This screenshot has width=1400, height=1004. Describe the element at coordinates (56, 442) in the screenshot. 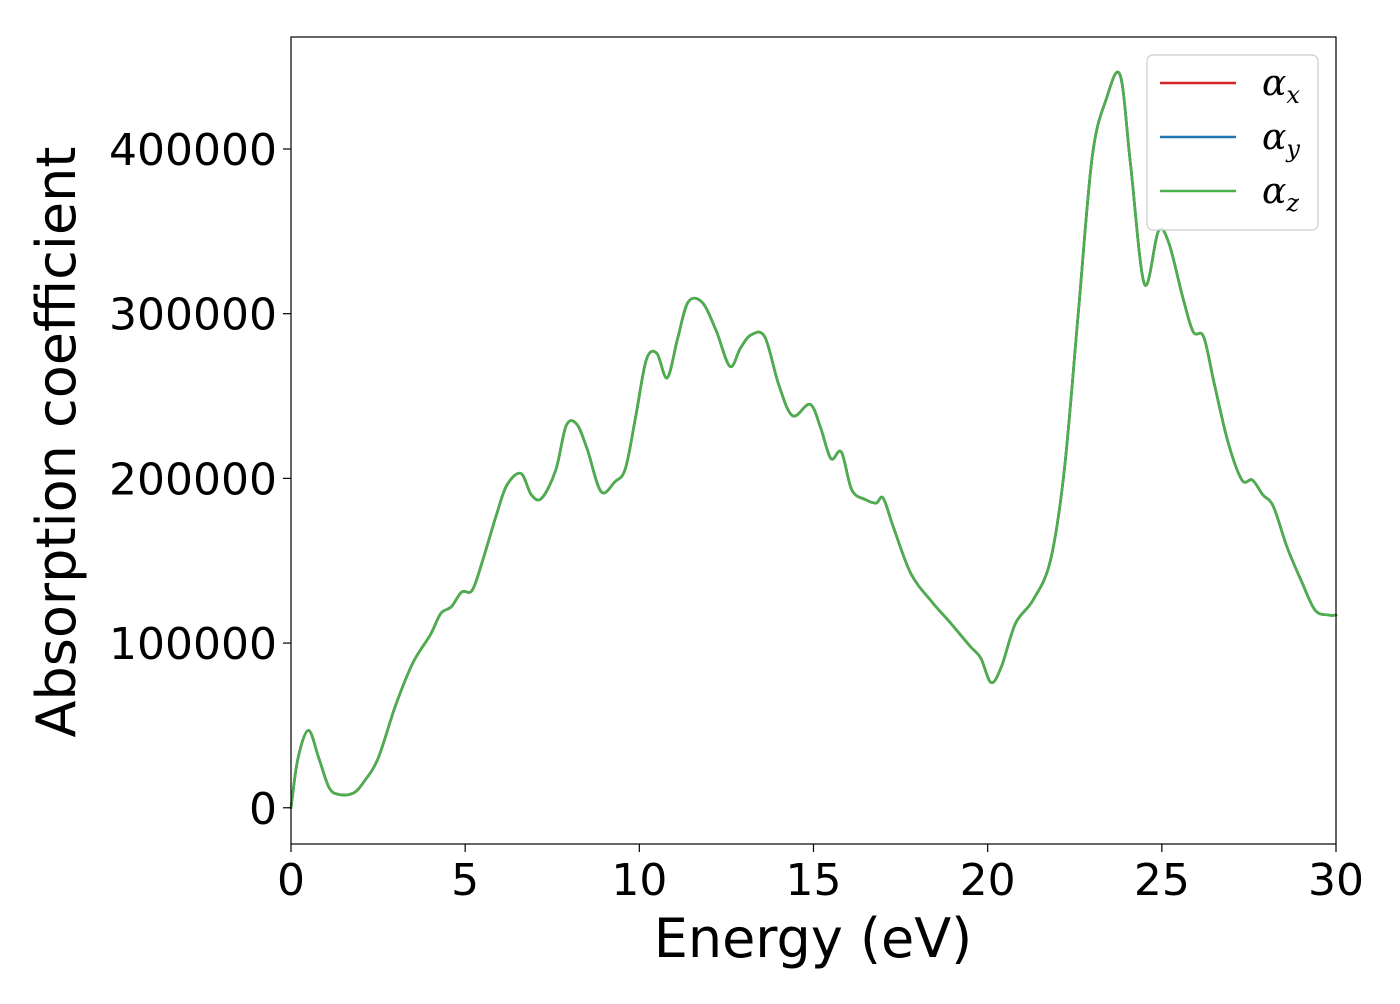

I see `y-axis-label: Absorption coefficient` at that location.